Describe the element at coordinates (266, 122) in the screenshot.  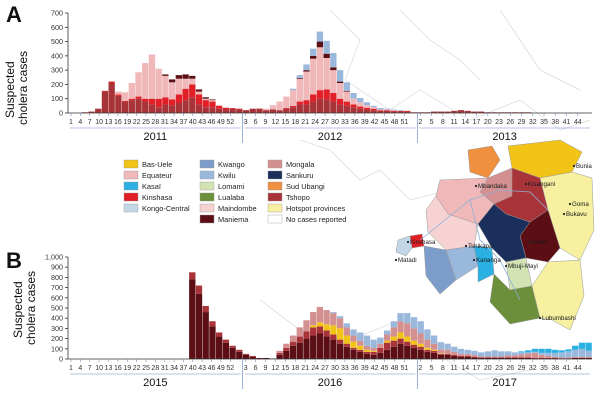
I see `panel-a-x-tick-label: 9` at that location.